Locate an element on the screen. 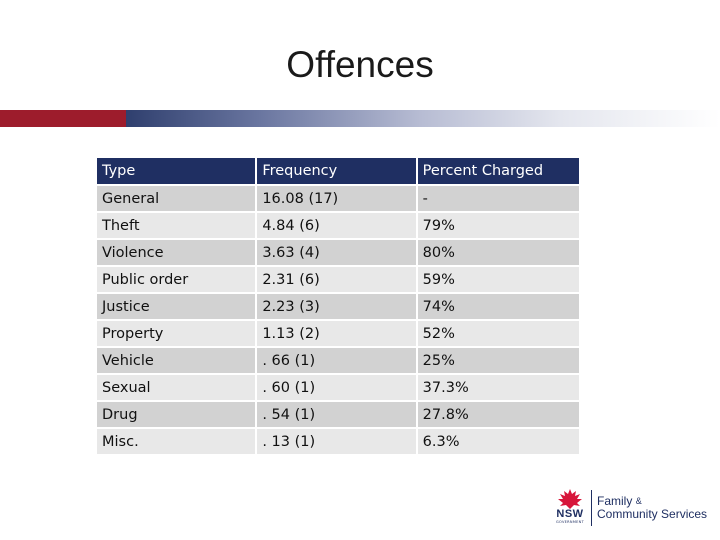 Image resolution: width=720 pixels, height=540 pixels. table-row: Vehicle. 66 (1) 25% is located at coordinates (338, 360).